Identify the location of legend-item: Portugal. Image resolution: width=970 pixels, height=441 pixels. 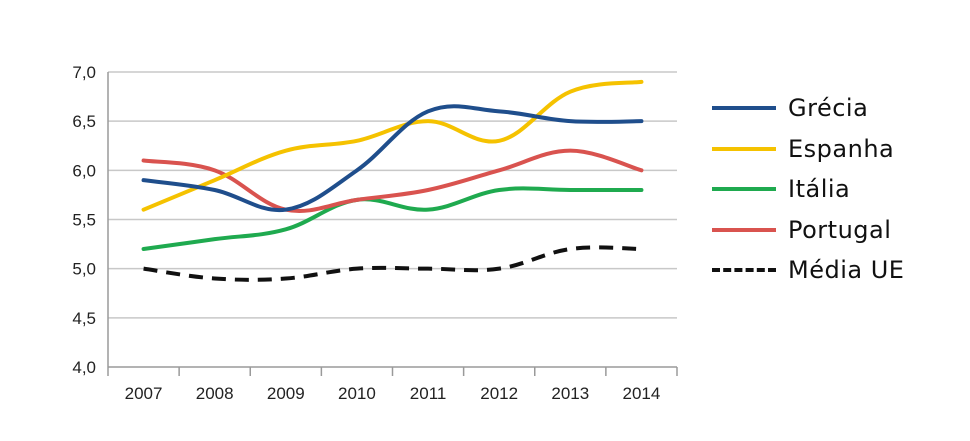
(808, 230).